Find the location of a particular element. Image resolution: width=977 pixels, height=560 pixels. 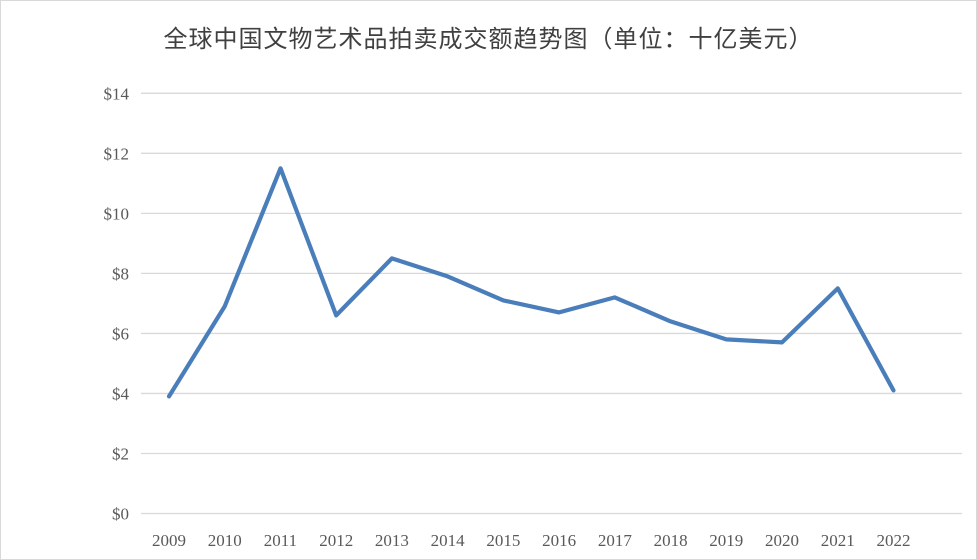

x-axis-tick-label: 2021 is located at coordinates (838, 540).